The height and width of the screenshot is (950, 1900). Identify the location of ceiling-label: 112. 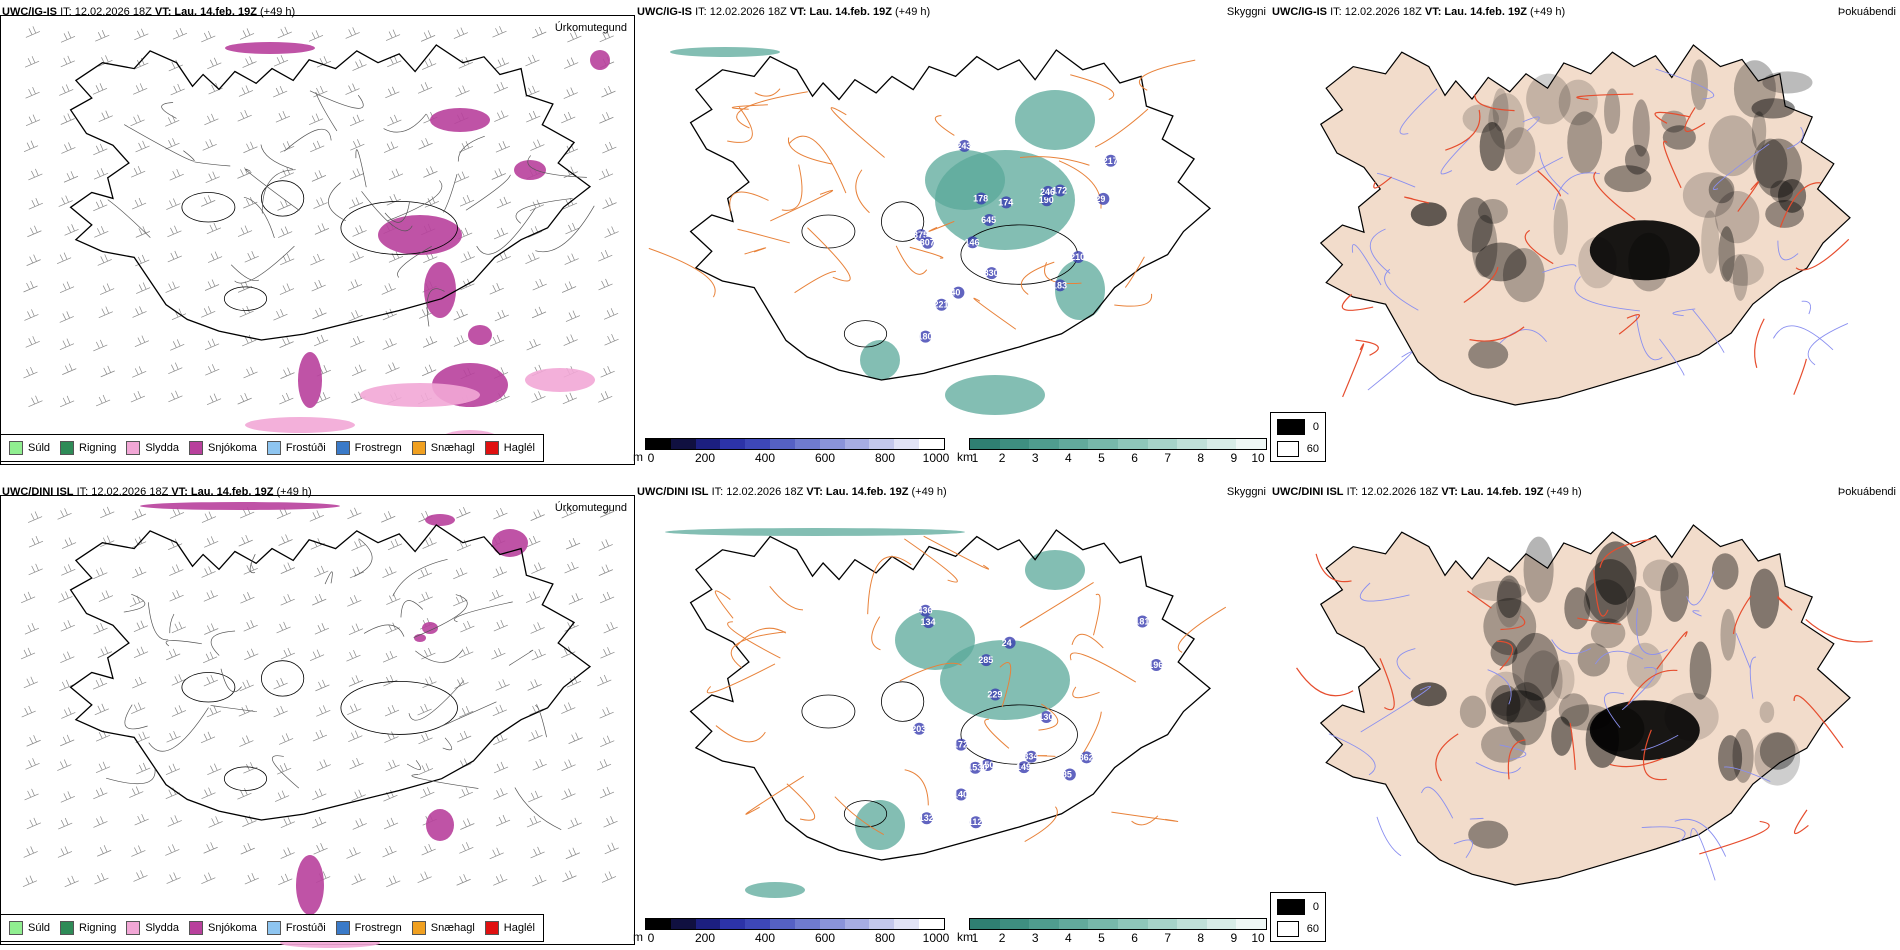
(975, 822).